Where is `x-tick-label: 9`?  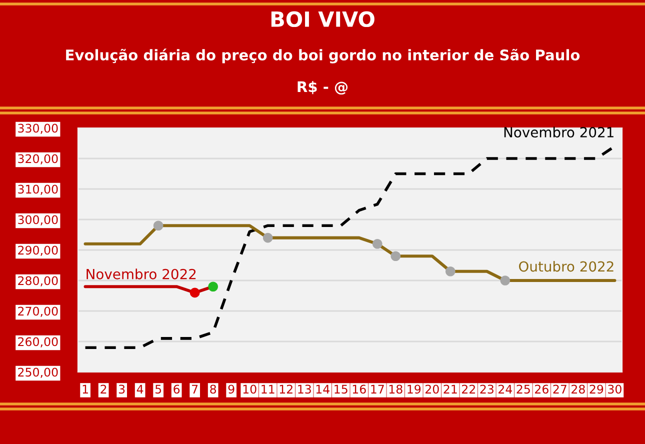
x-tick-label: 9 is located at coordinates (231, 389).